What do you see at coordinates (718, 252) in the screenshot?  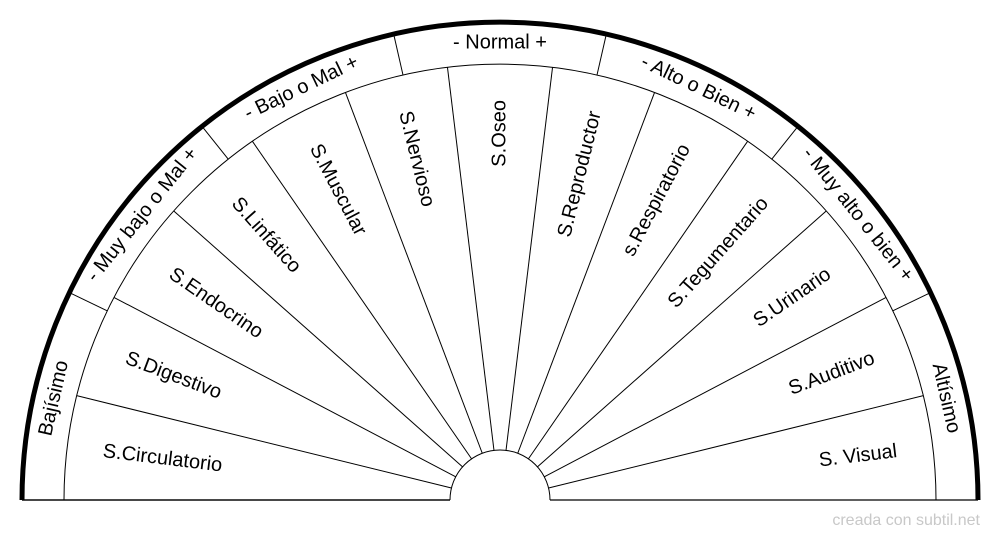 I see `sector-label: S.Tegumentario` at bounding box center [718, 252].